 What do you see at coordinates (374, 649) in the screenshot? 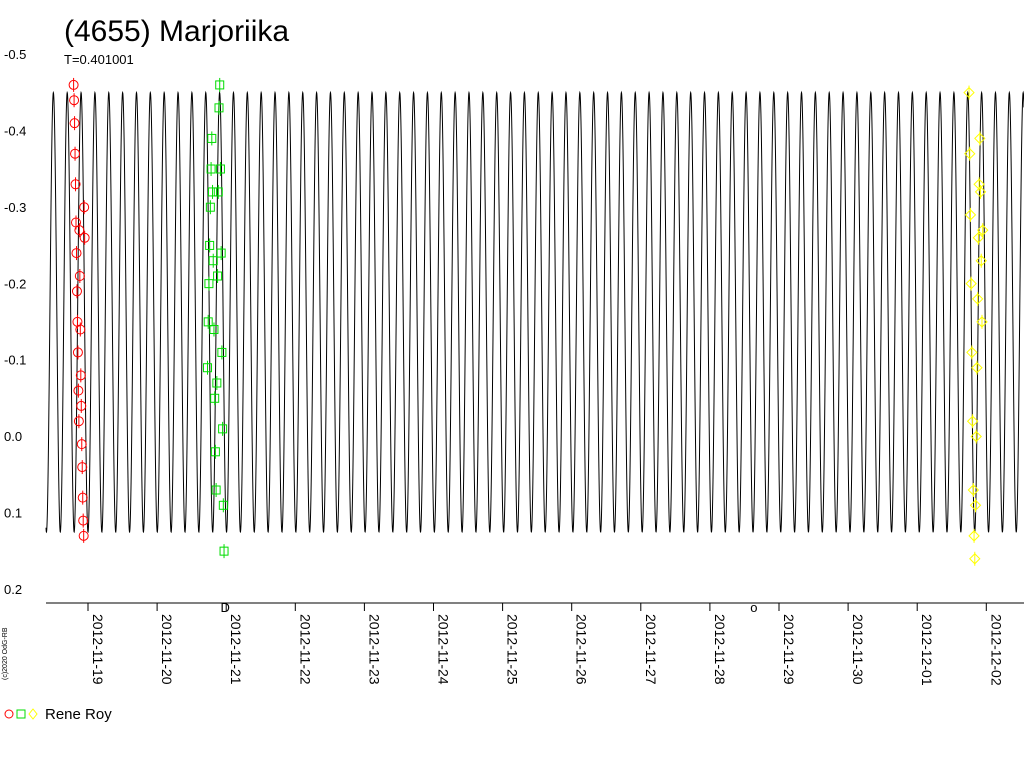
I see `x-tick-label: 2012-11-23` at bounding box center [374, 649].